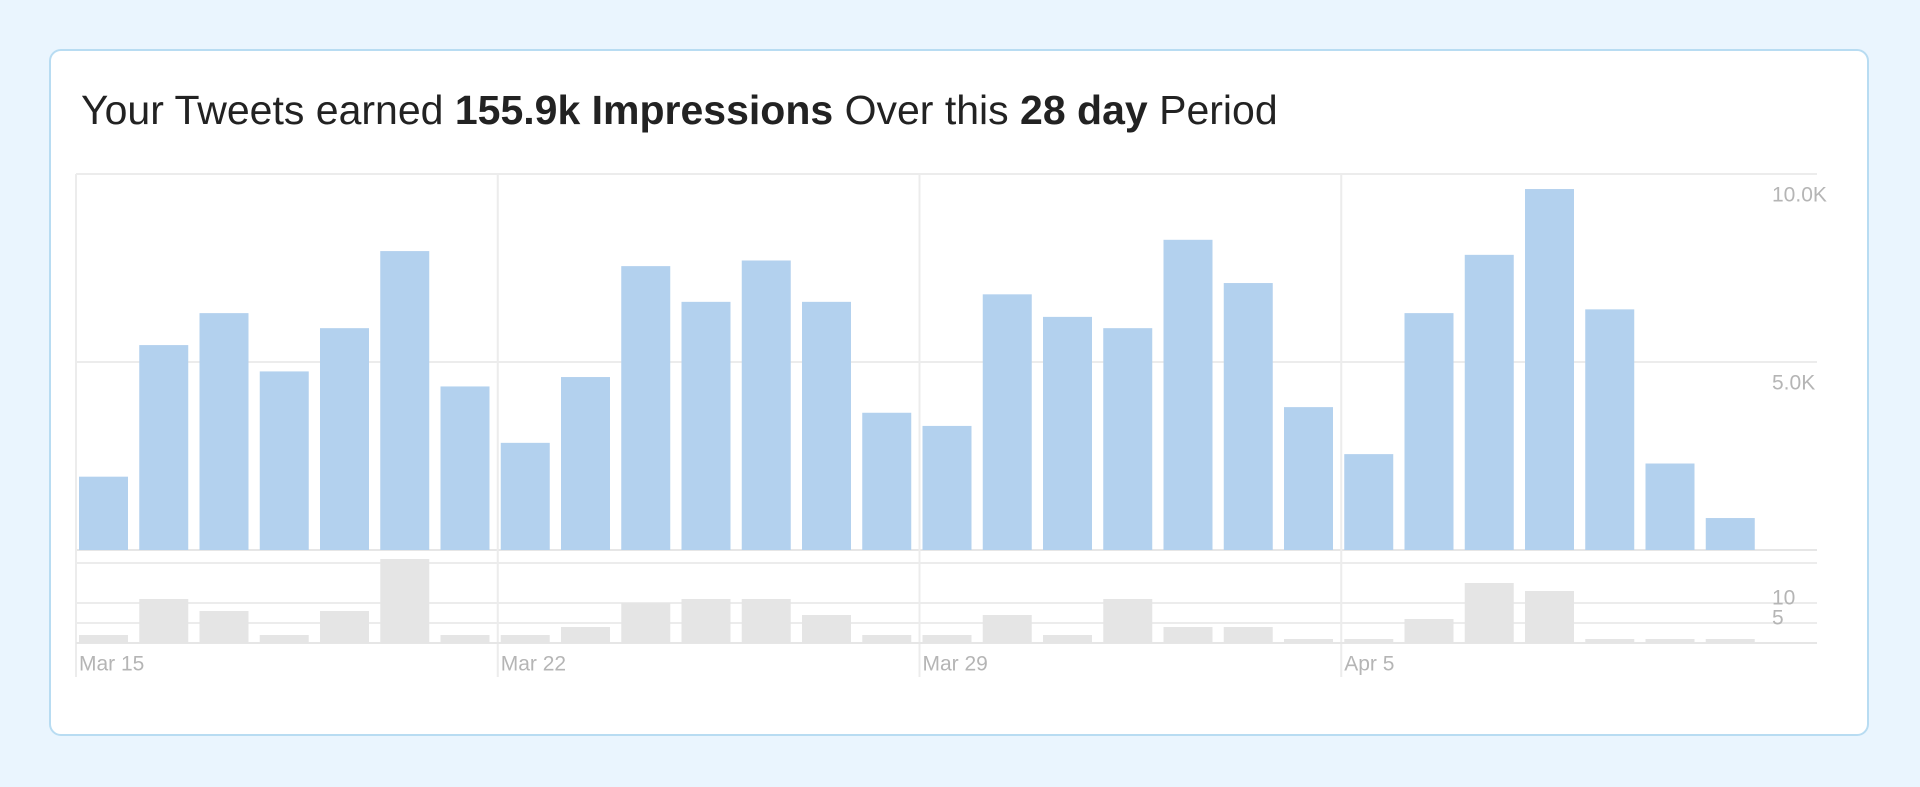  I want to click on x-tick-label: Mar 29, so click(955, 664).